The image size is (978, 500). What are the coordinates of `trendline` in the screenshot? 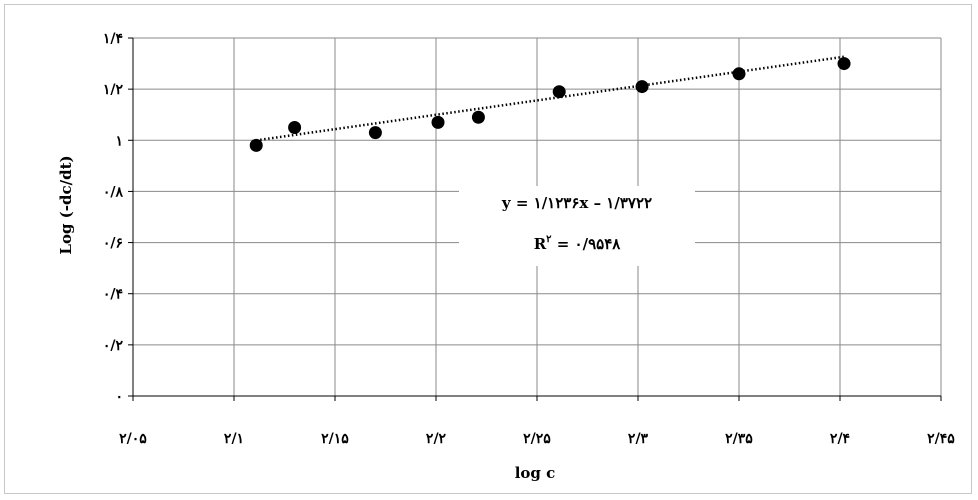 It's located at (550, 98).